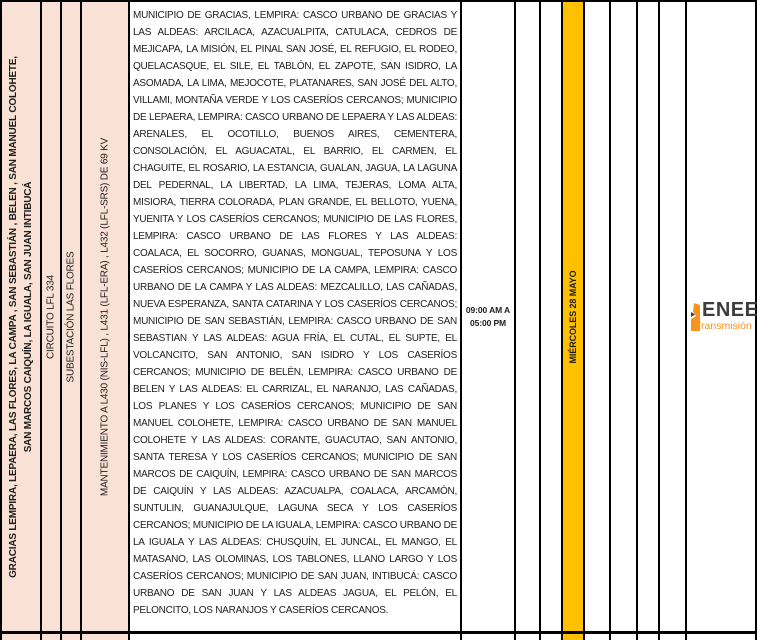  I want to click on enee-division-label: Transmisión, so click(723, 326).